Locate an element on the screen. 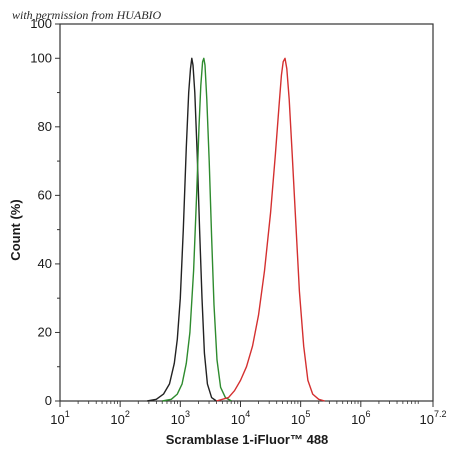 This screenshot has width=450, height=454. x-tick-label: 10² is located at coordinates (119, 418).